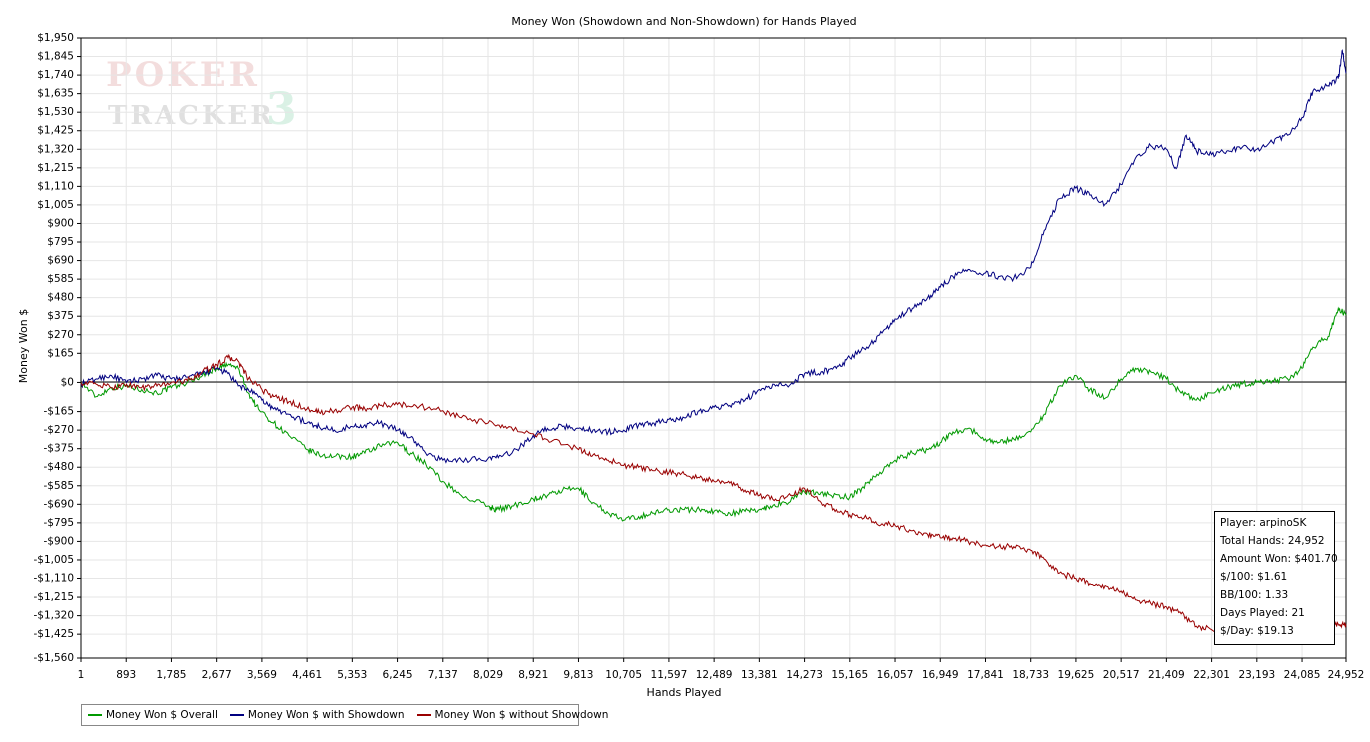 The width and height of the screenshot is (1370, 742). I want to click on x-tick-label: 8,921, so click(533, 675).